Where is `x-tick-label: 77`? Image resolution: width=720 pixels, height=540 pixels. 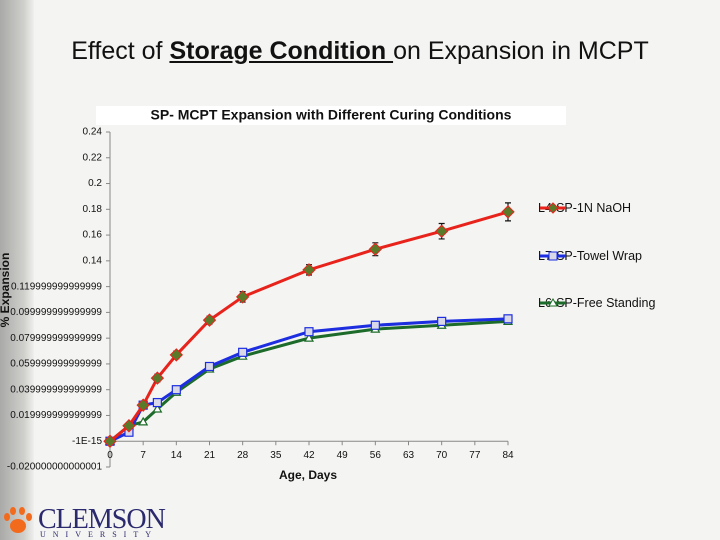
x-tick-label: 77 is located at coordinates (475, 455).